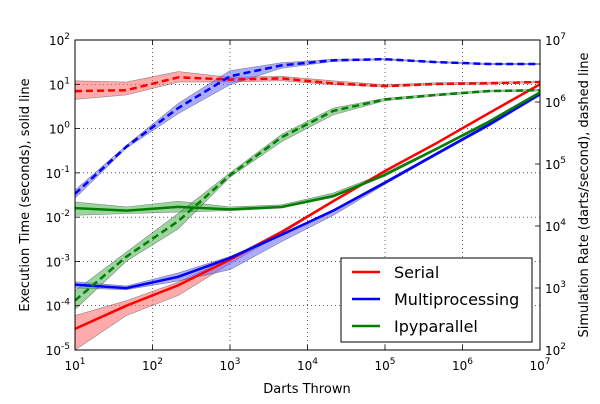 The height and width of the screenshot is (404, 600). I want to click on x-tick-label-exp: 3, so click(238, 362).